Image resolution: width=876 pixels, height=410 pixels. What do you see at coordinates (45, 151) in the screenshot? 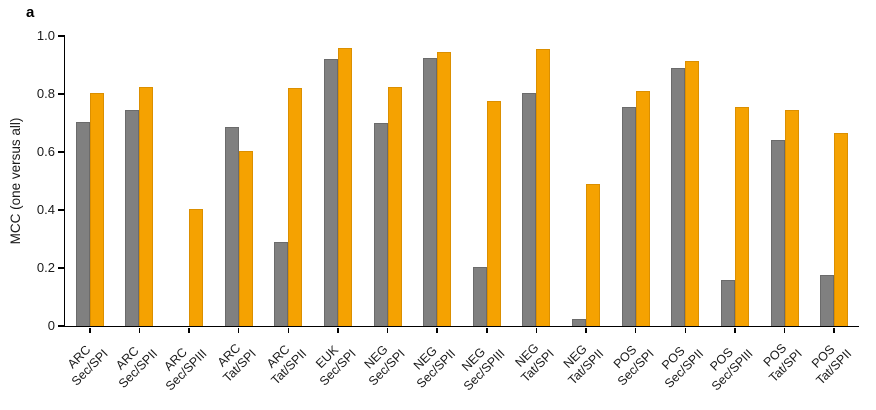
I see `y-tick-label: 0.6` at bounding box center [45, 151].